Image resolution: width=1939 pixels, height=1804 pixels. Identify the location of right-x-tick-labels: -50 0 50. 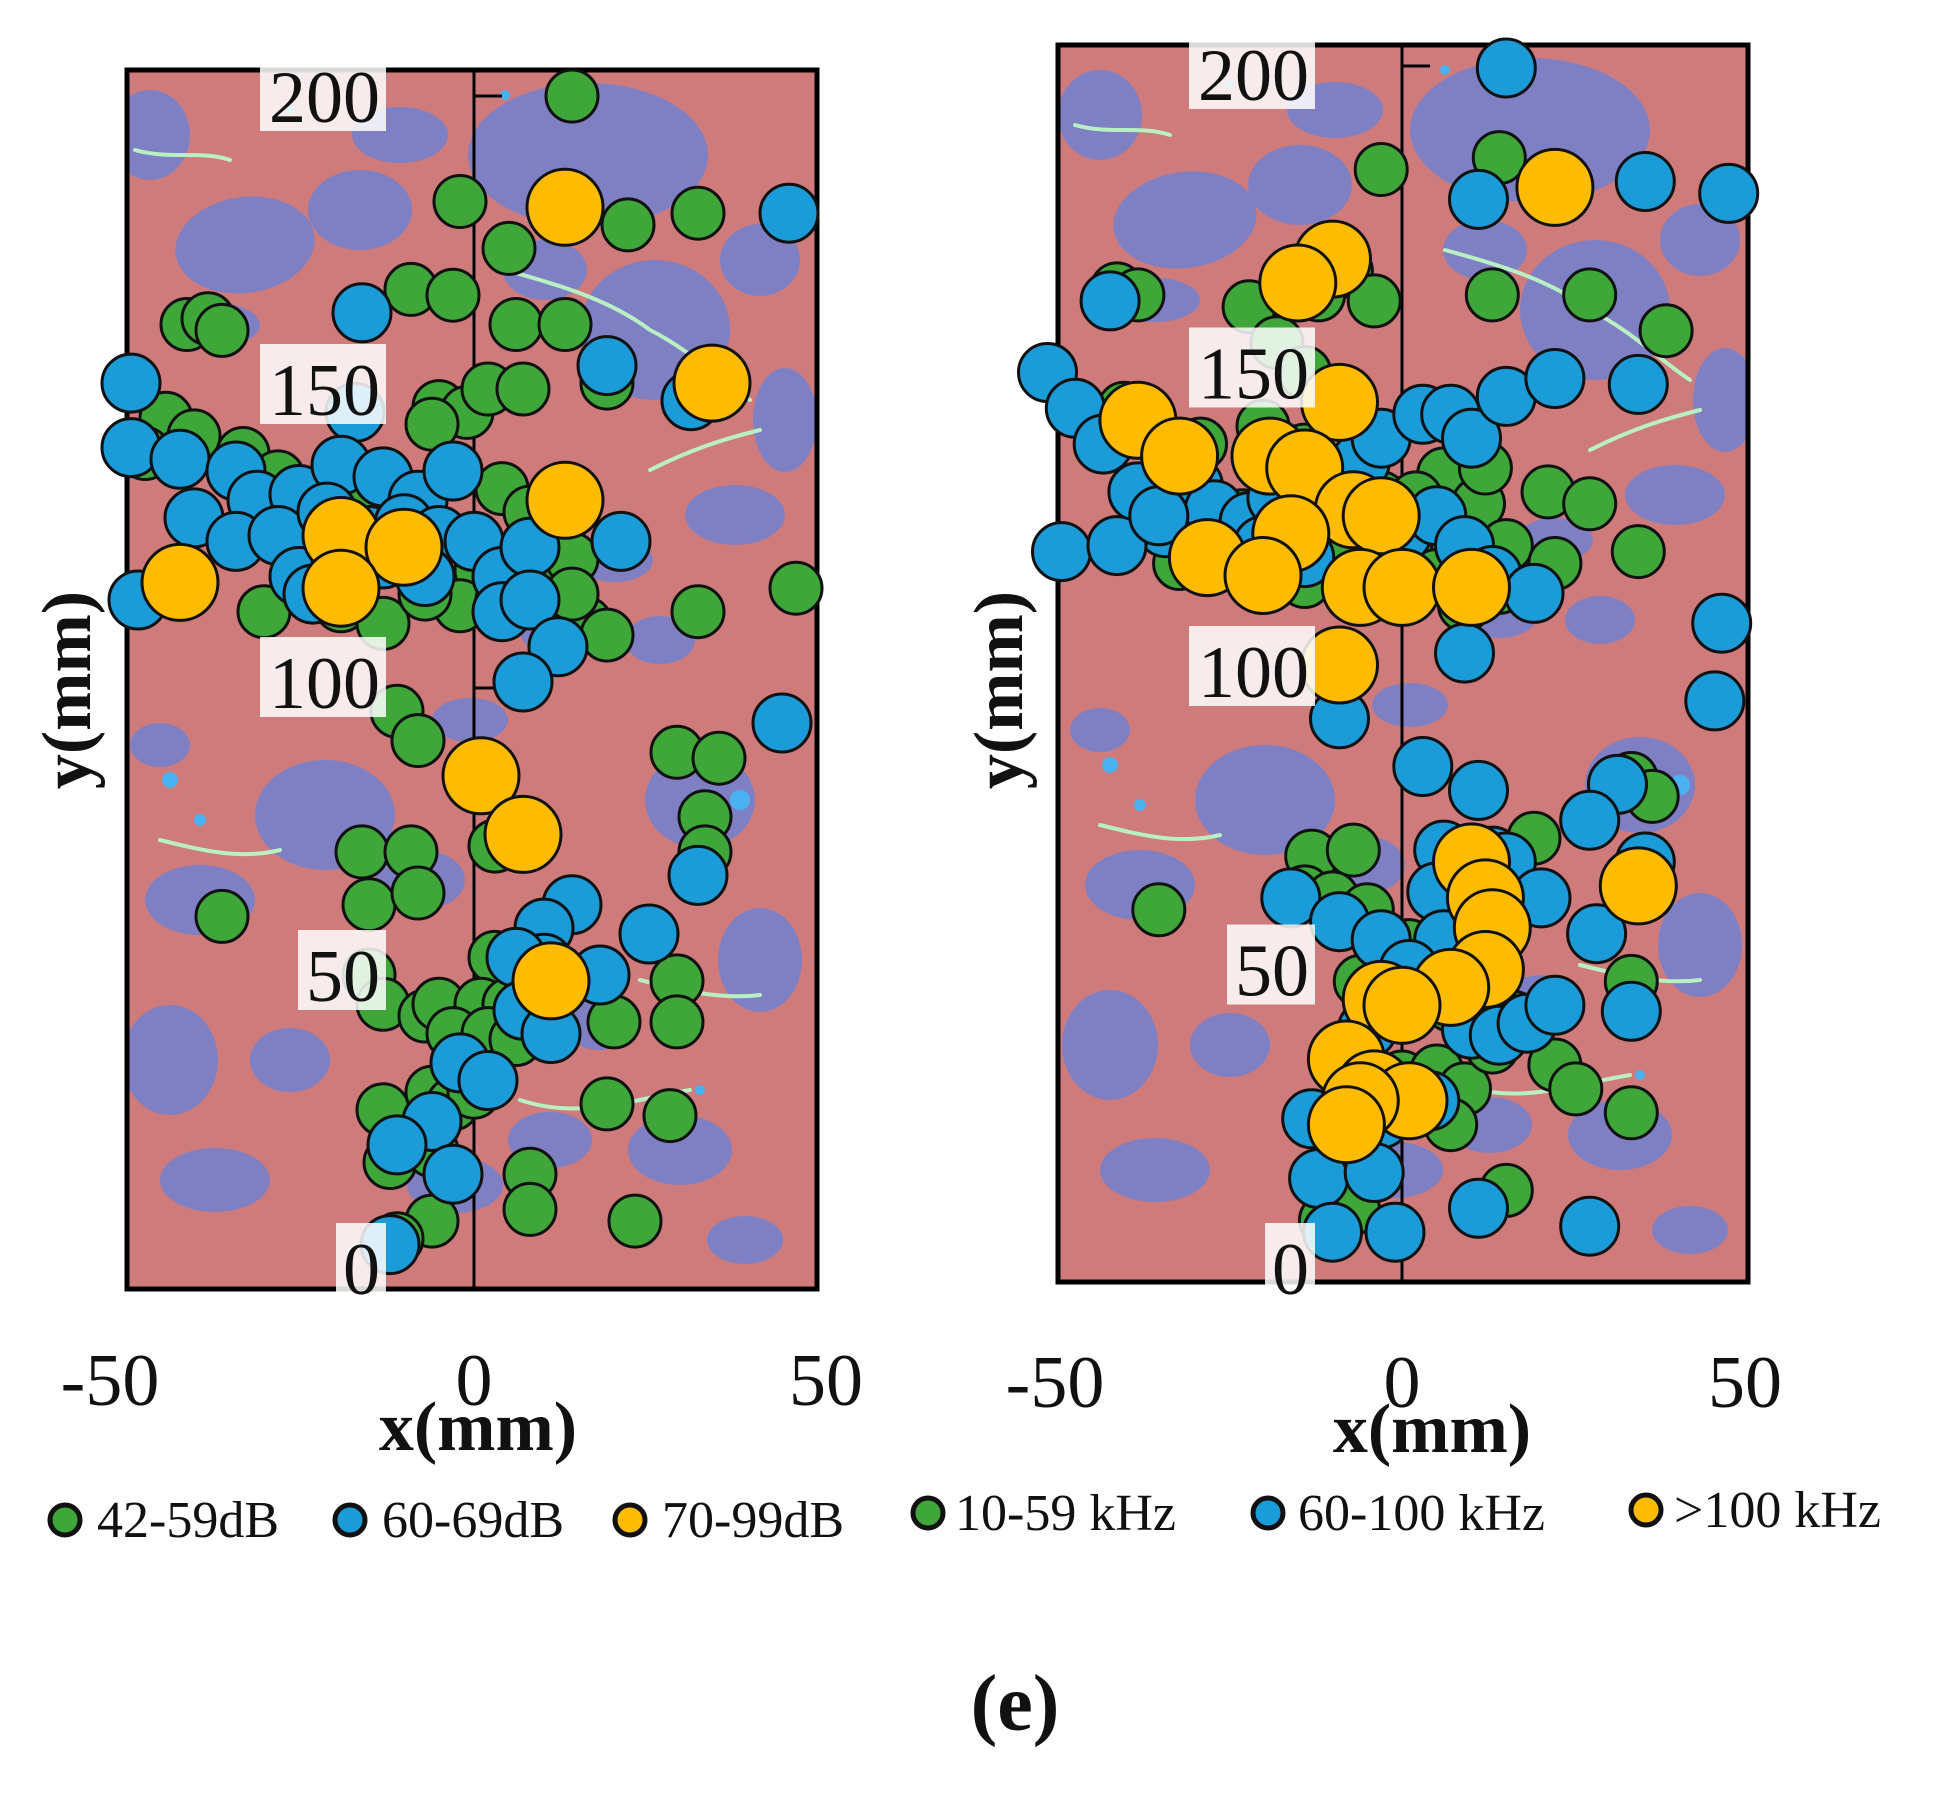
(1394, 1383).